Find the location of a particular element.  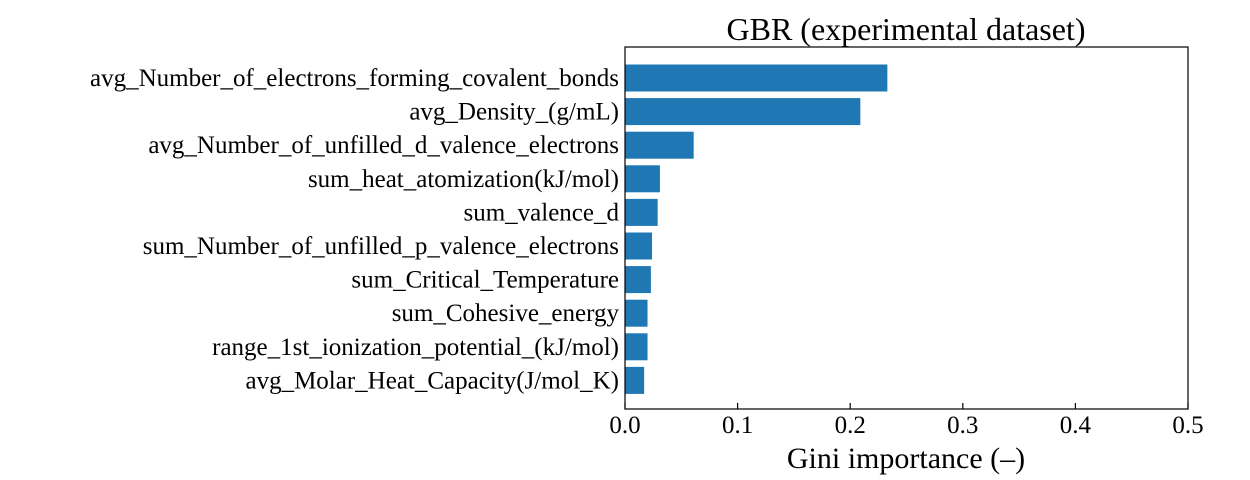

y-tick-label-7: sum_Cohesive_energy is located at coordinates (506, 313).